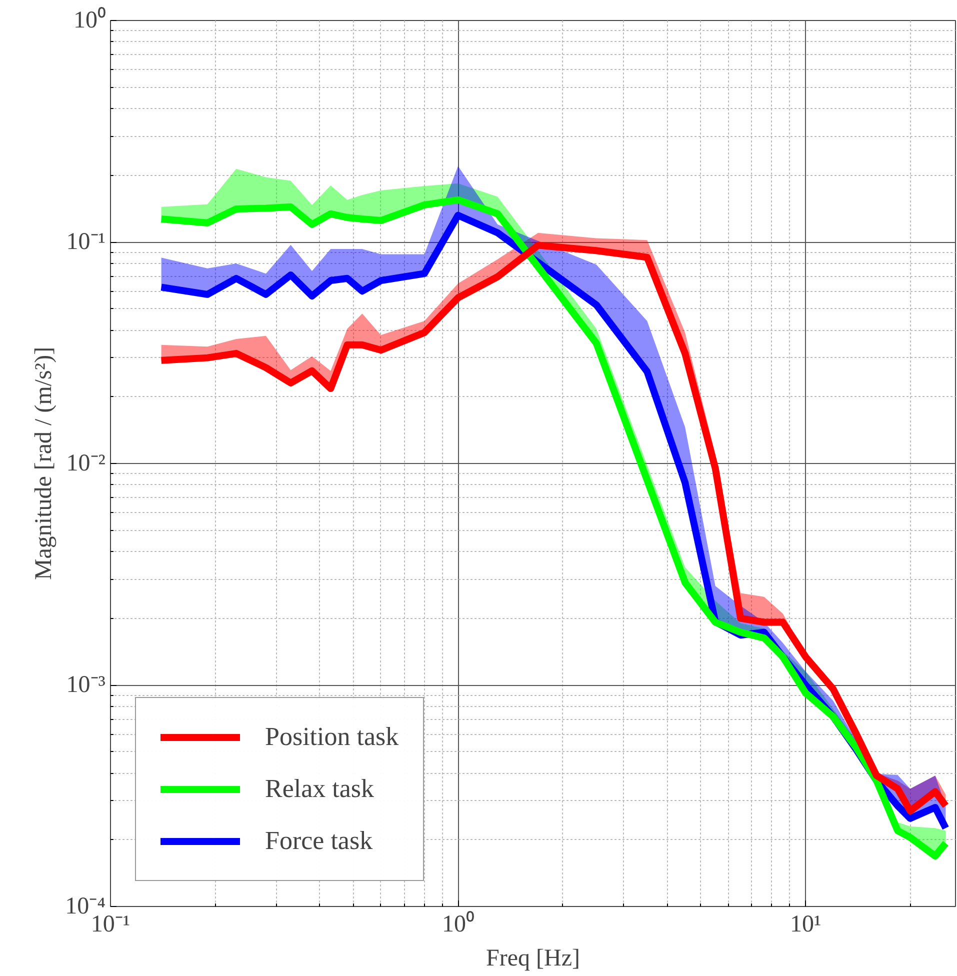 This screenshot has width=957, height=976. Describe the element at coordinates (90, 20) in the screenshot. I see `y-tick-label: 10⁰` at that location.